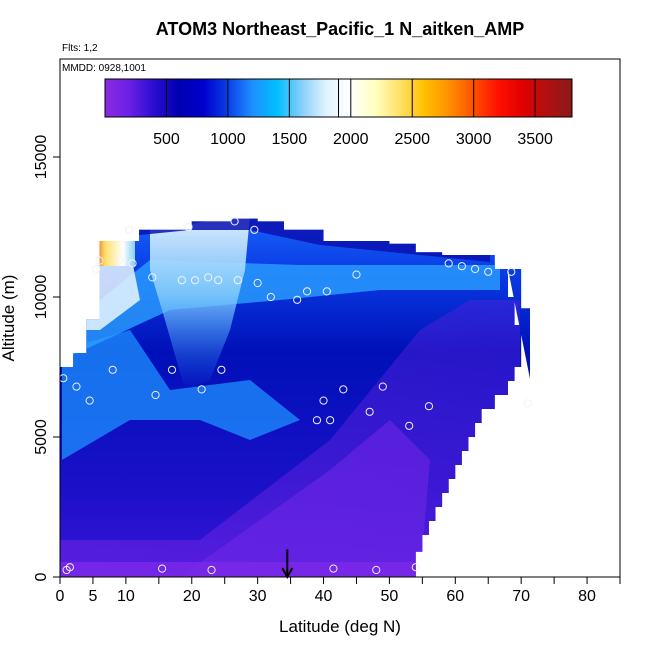 This screenshot has width=650, height=650. Describe the element at coordinates (340, 626) in the screenshot. I see `x-axis-label: Latitude (deg N)` at that location.